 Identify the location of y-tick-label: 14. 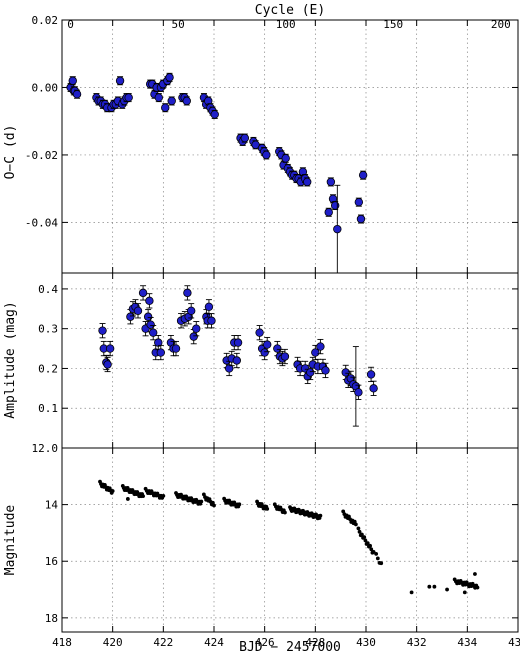
(52, 505).